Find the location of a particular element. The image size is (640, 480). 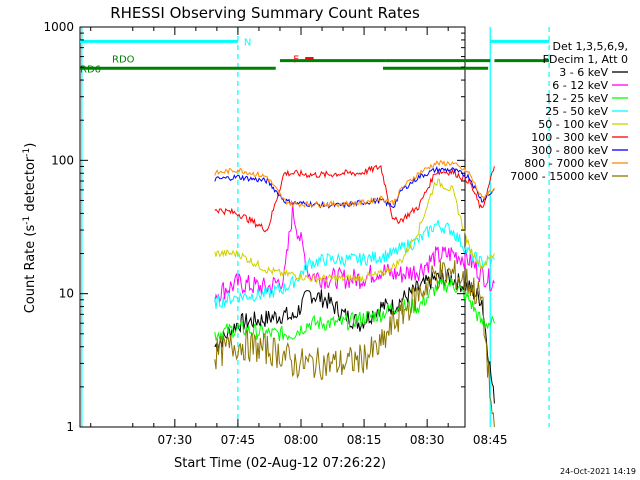

legend-entry: 50 - 100 keV is located at coordinates (573, 124).